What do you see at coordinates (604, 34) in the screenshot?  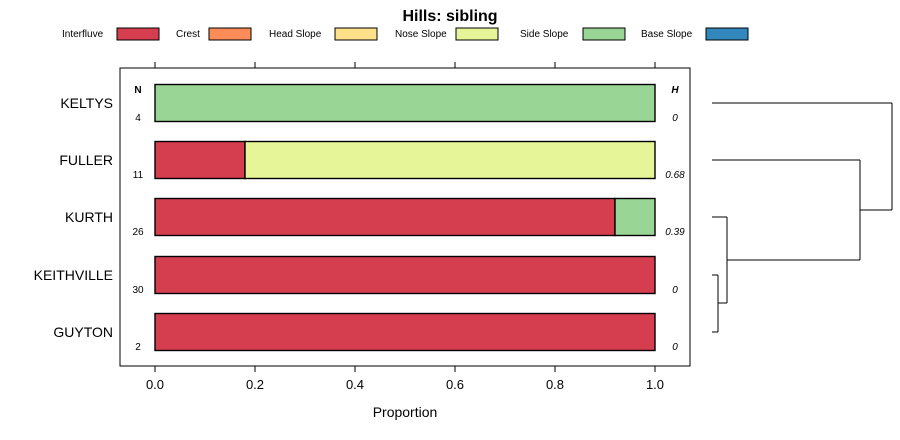 I see `legend-swatch-side-slope` at bounding box center [604, 34].